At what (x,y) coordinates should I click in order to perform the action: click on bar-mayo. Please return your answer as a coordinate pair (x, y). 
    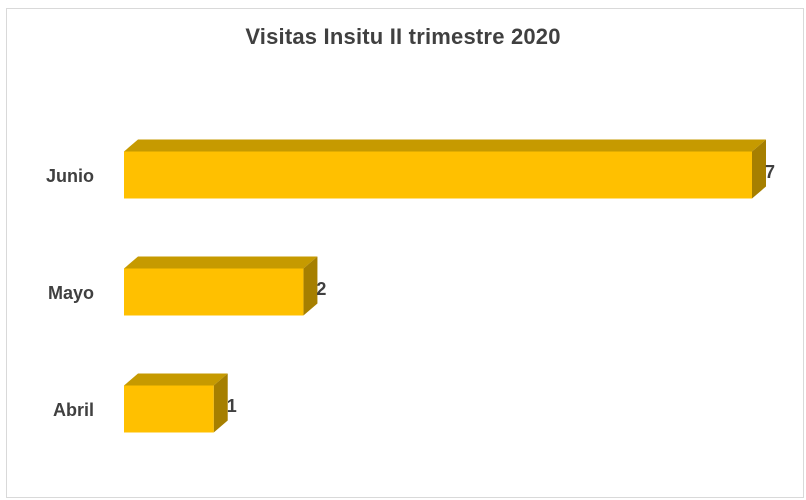
    Looking at the image, I should click on (221, 286).